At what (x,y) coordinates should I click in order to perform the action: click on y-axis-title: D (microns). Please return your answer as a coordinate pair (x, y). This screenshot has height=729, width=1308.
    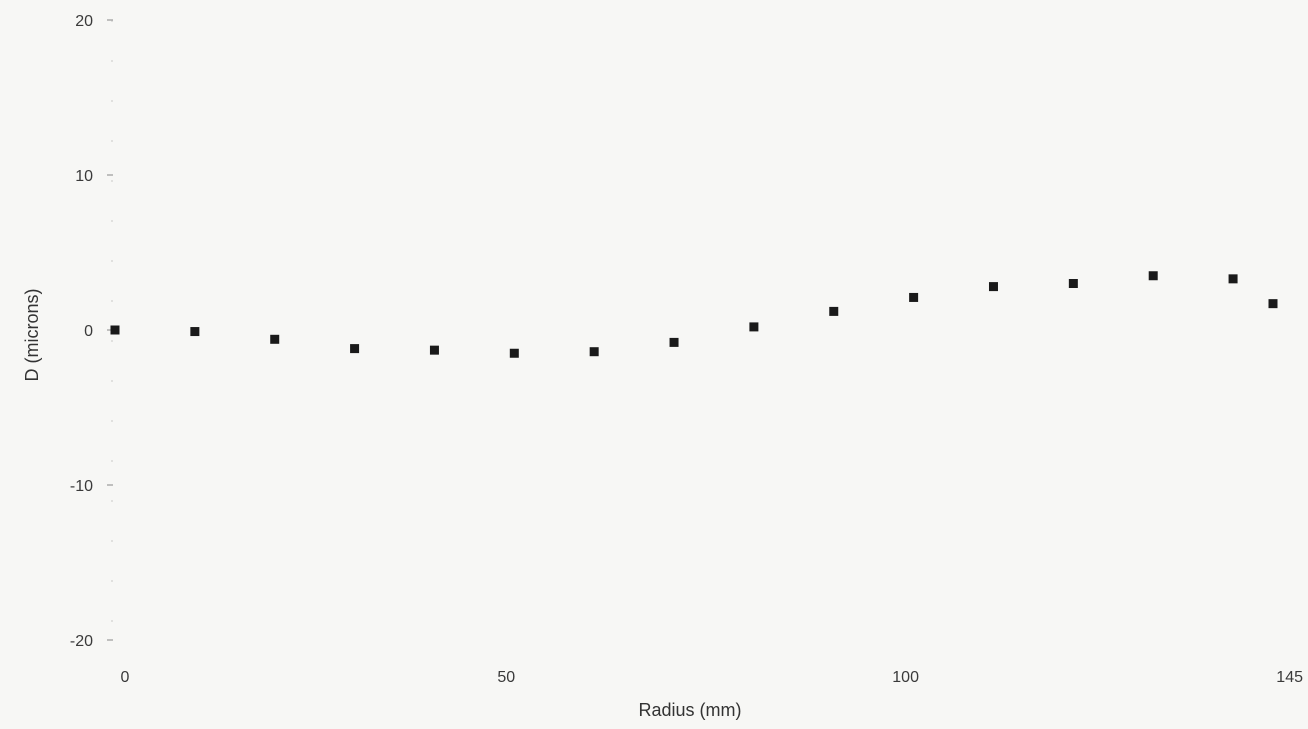
    Looking at the image, I should click on (32, 335).